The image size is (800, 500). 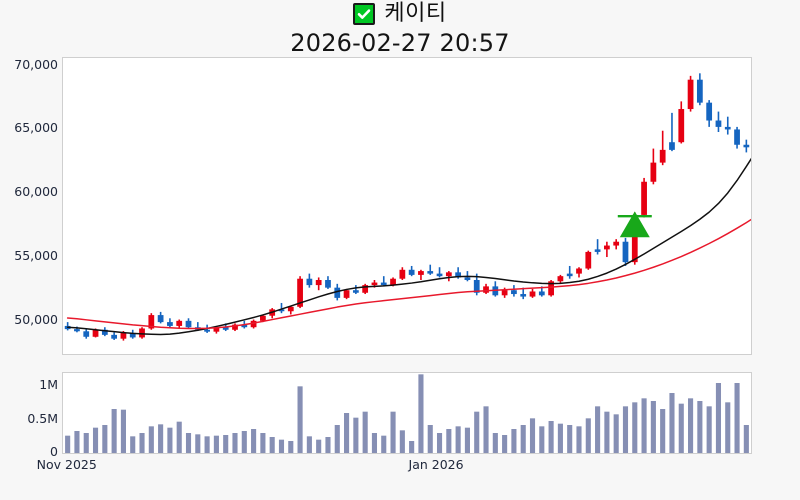 What do you see at coordinates (36, 128) in the screenshot?
I see `price-y-tick-label: 65,000` at bounding box center [36, 128].